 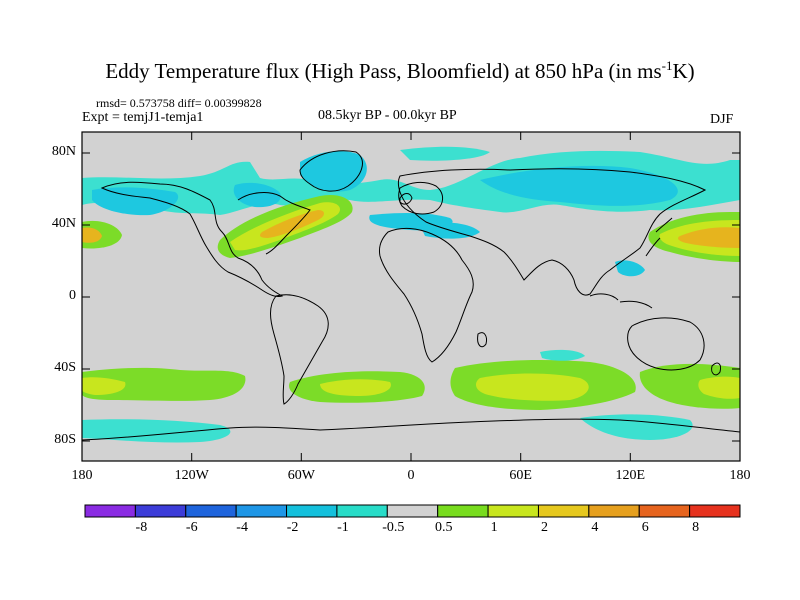 What do you see at coordinates (63, 151) in the screenshot?
I see `lat-label-80n: 80N` at bounding box center [63, 151].